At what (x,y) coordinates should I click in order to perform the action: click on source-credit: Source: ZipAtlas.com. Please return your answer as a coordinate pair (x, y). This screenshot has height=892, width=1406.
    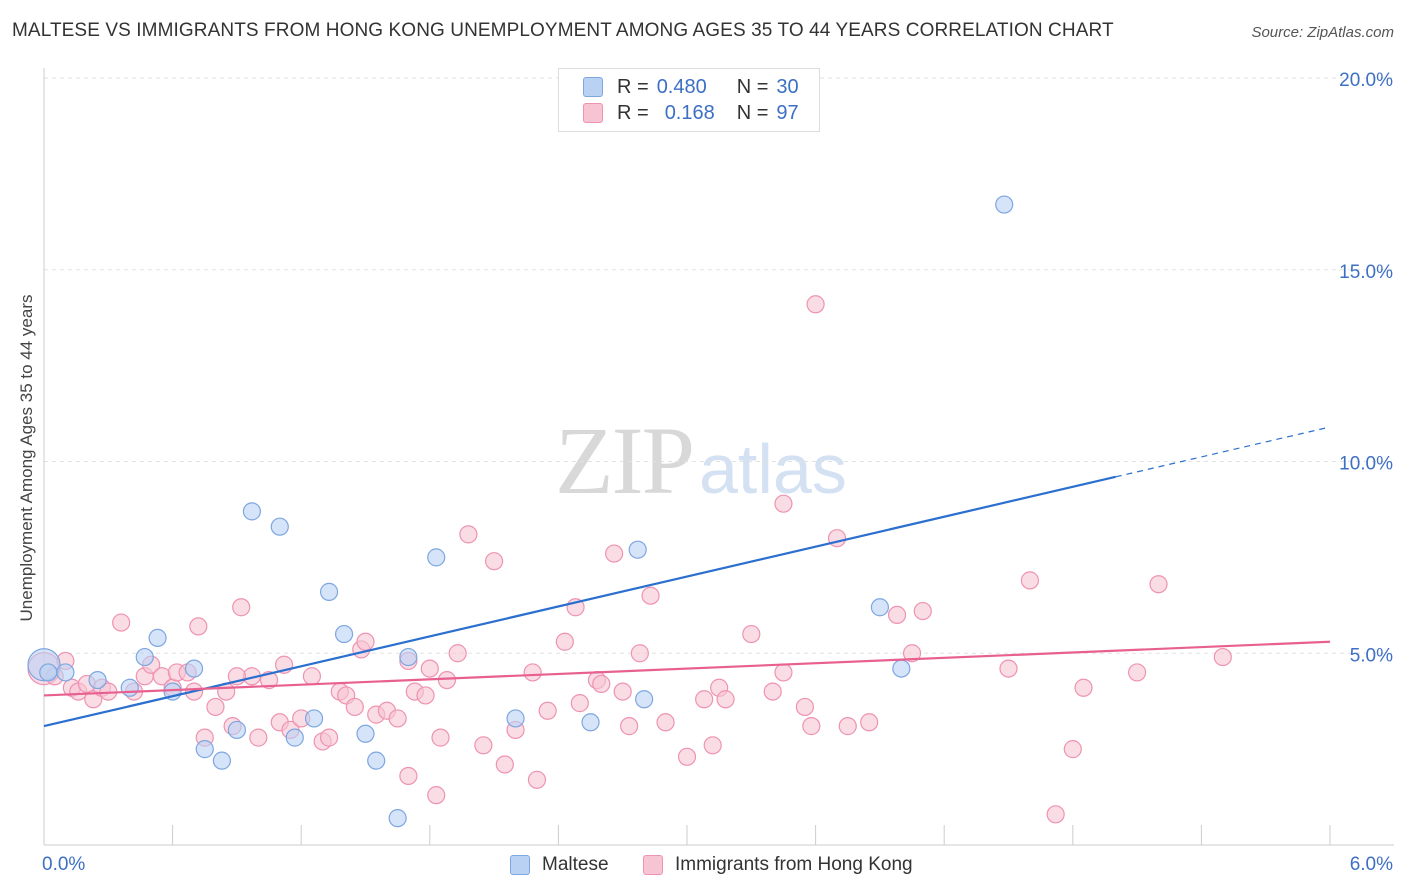
    Looking at the image, I should click on (1322, 32).